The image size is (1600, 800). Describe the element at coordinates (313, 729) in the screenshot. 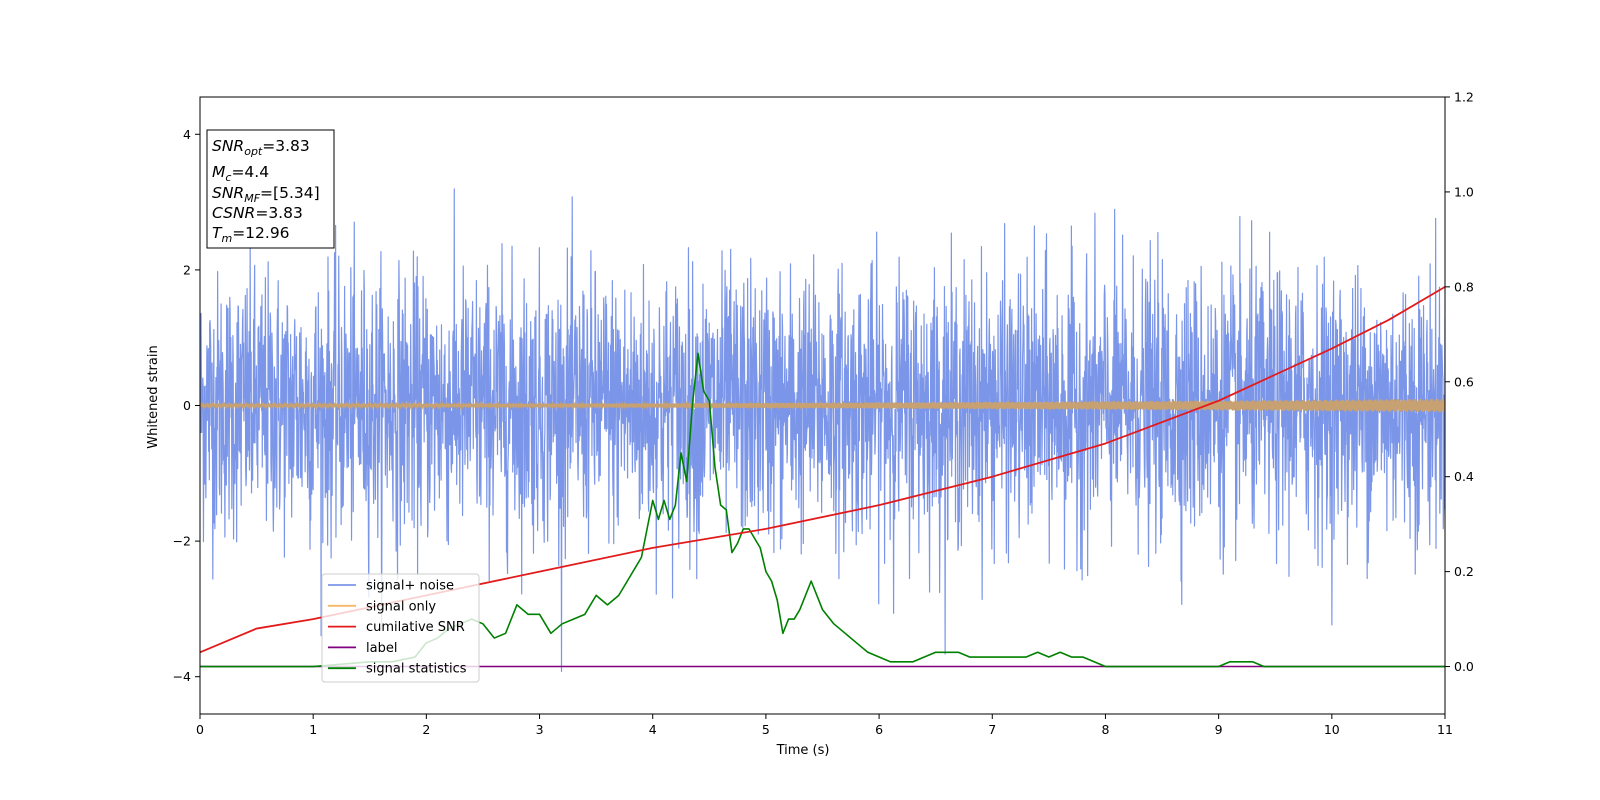

I see `x-tick-label: 1` at that location.